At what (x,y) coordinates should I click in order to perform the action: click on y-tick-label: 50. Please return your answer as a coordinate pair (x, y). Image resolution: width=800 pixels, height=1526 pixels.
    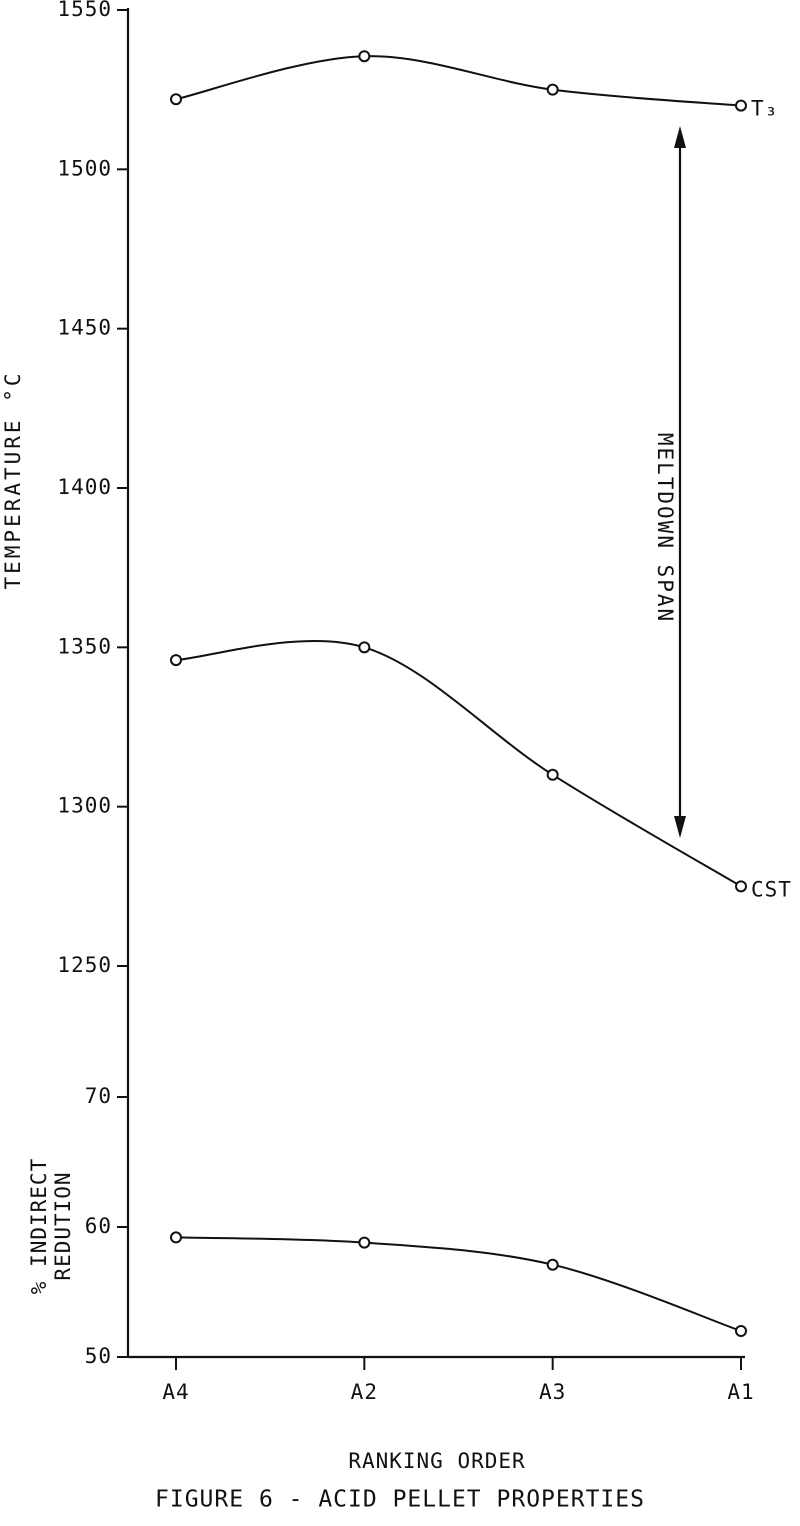
    Looking at the image, I should click on (98, 1356).